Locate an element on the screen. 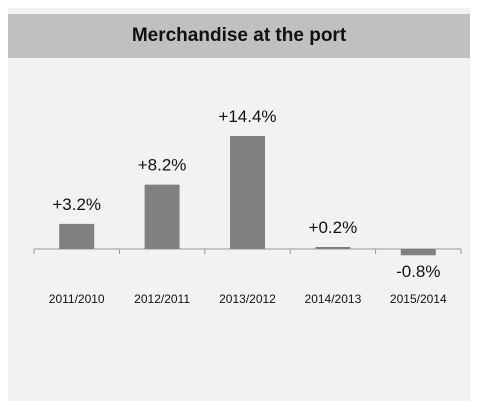  chart-title-bar: Merchandise at the port is located at coordinates (239, 36).